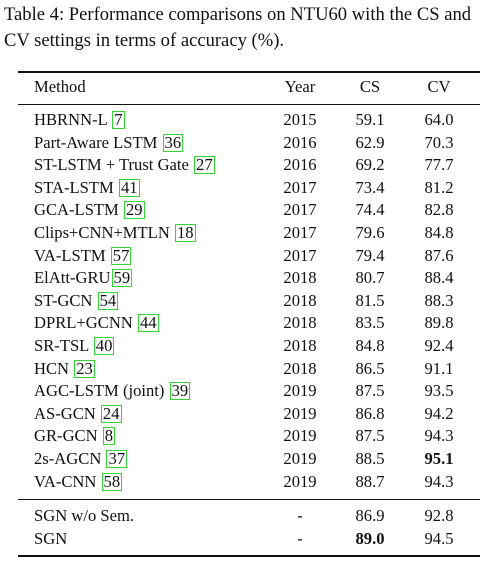 The image size is (499, 574). I want to click on citation-link: 40, so click(104, 345).